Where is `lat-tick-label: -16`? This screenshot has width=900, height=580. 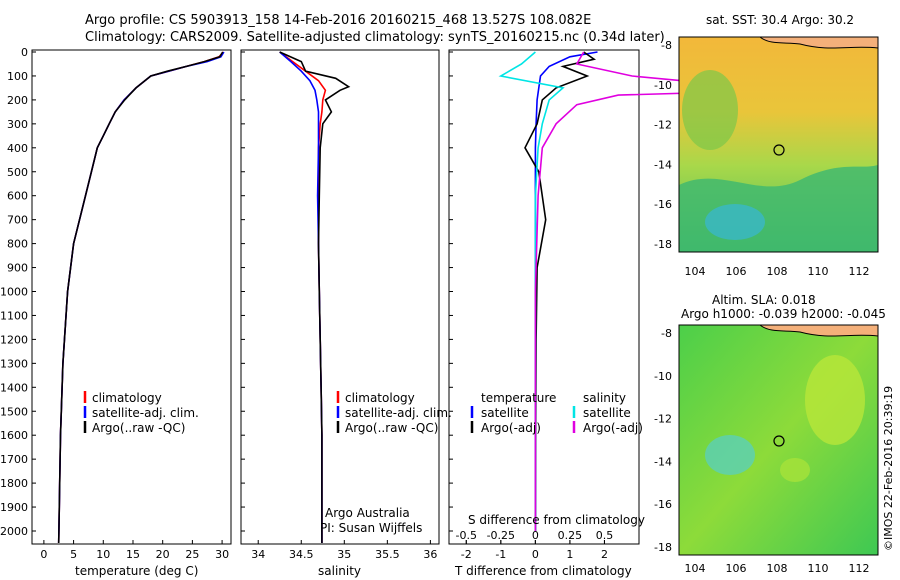 lat-tick-label: -16 is located at coordinates (663, 504).